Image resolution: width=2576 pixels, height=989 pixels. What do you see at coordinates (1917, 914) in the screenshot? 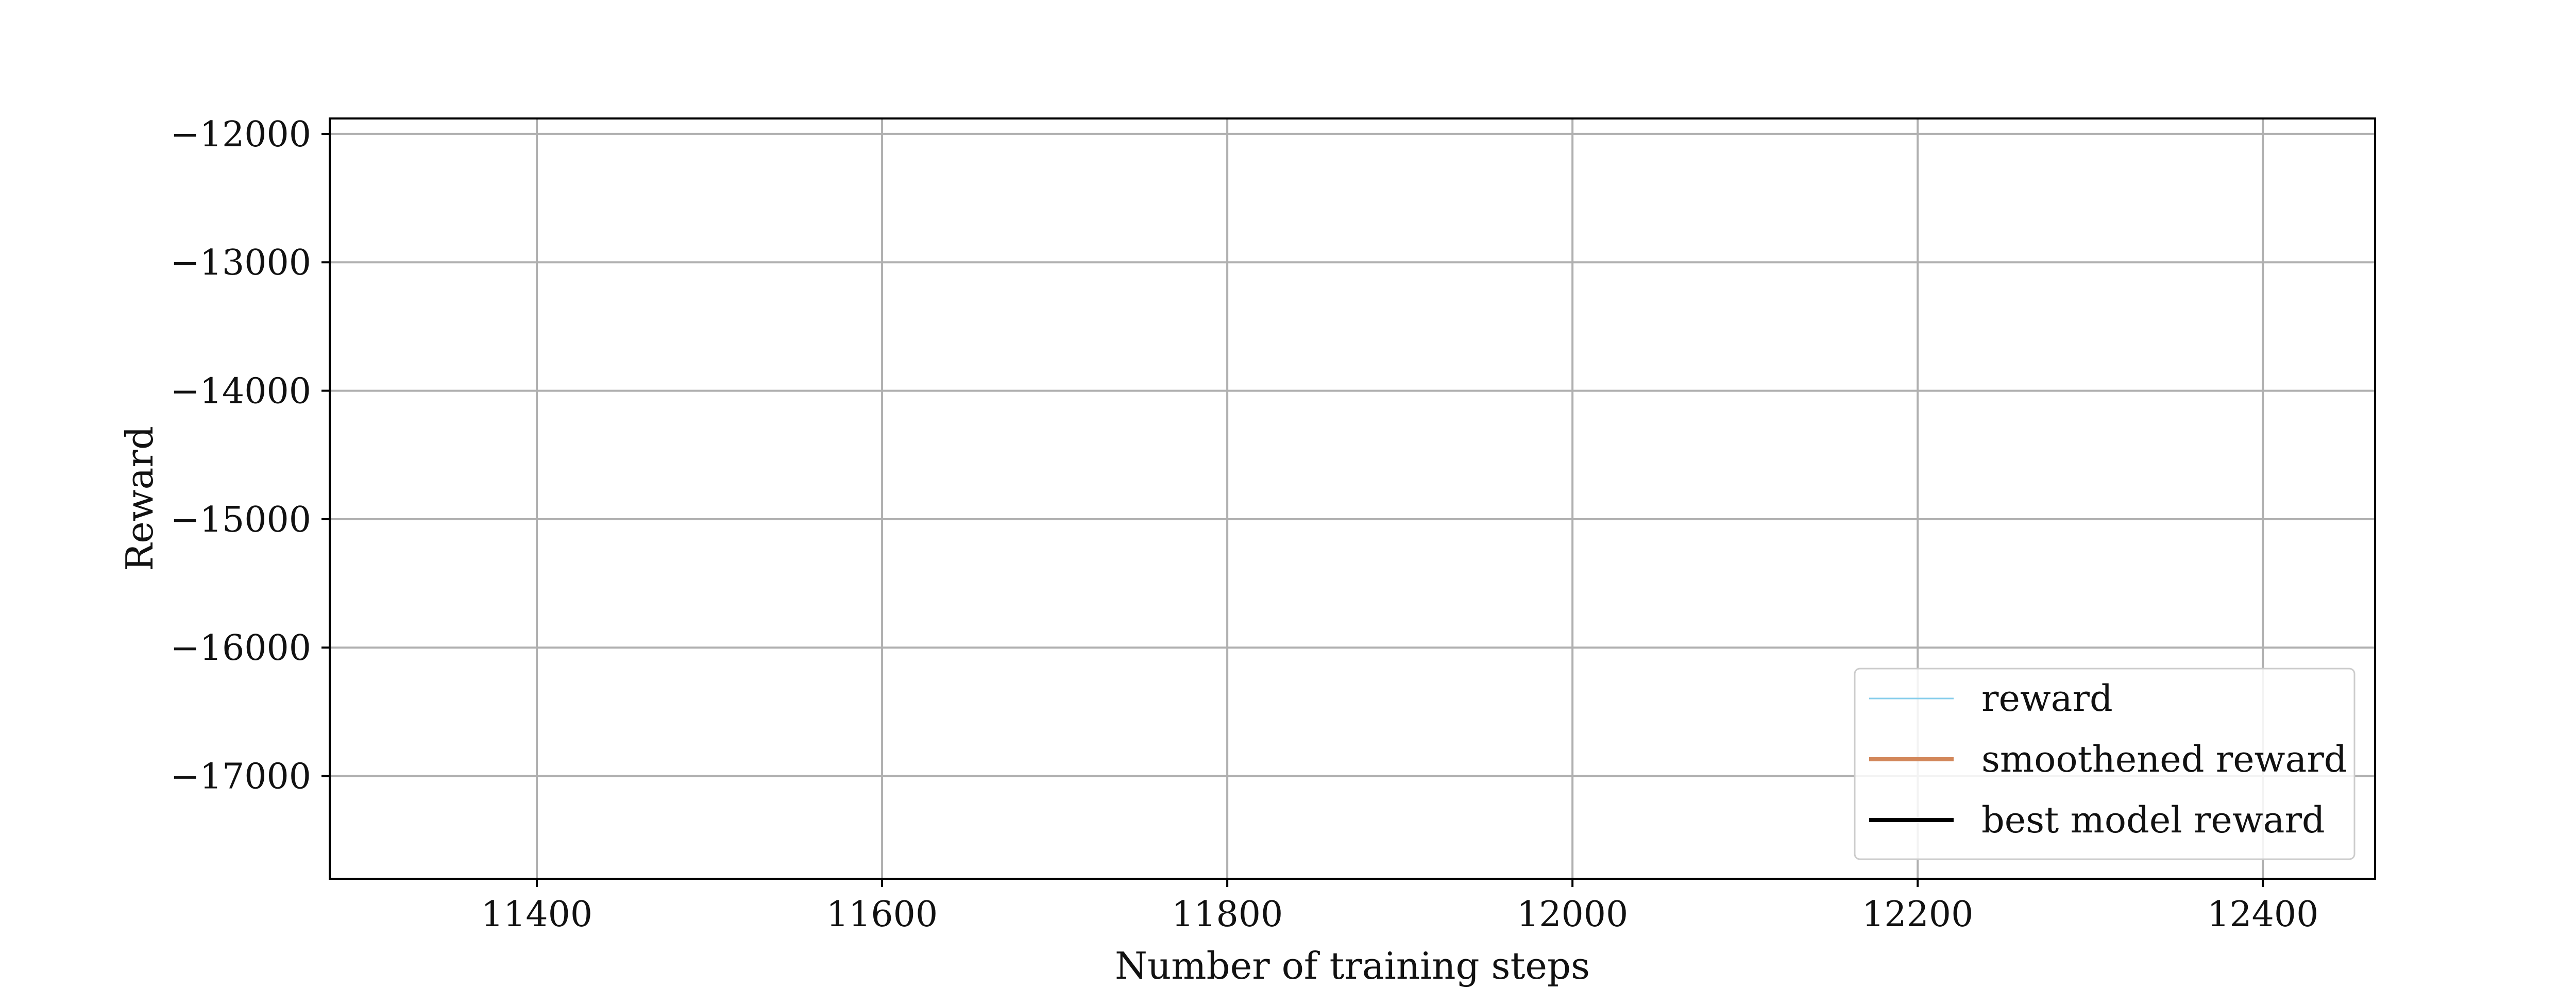
I see `x-tick-label: 12200` at bounding box center [1917, 914].